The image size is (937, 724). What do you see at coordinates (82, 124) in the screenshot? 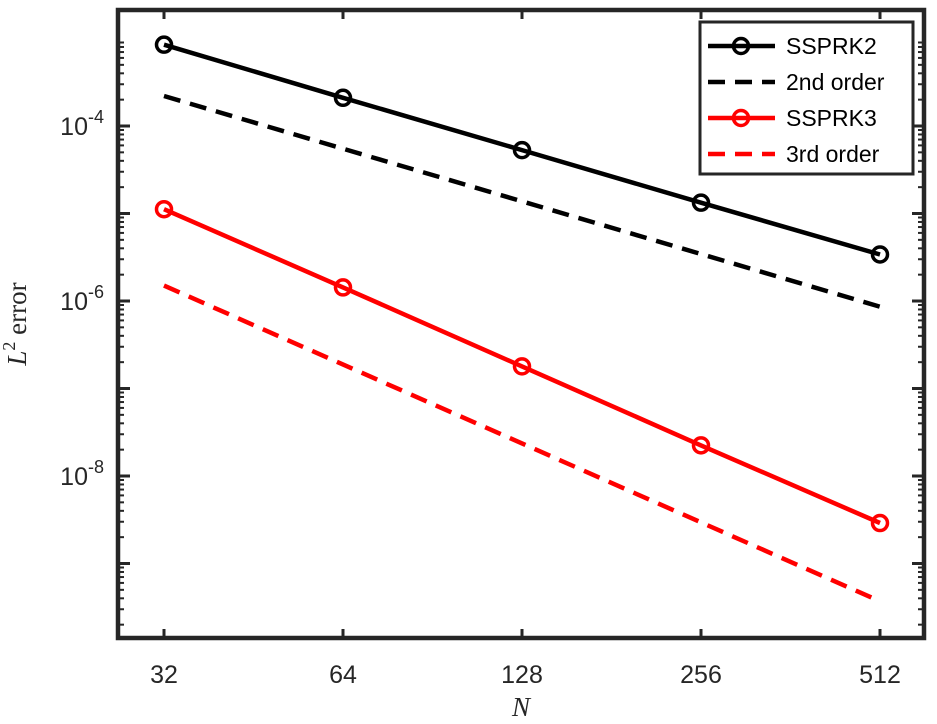
I see `y-tick-label-1: 10⁻⁴` at bounding box center [82, 124].